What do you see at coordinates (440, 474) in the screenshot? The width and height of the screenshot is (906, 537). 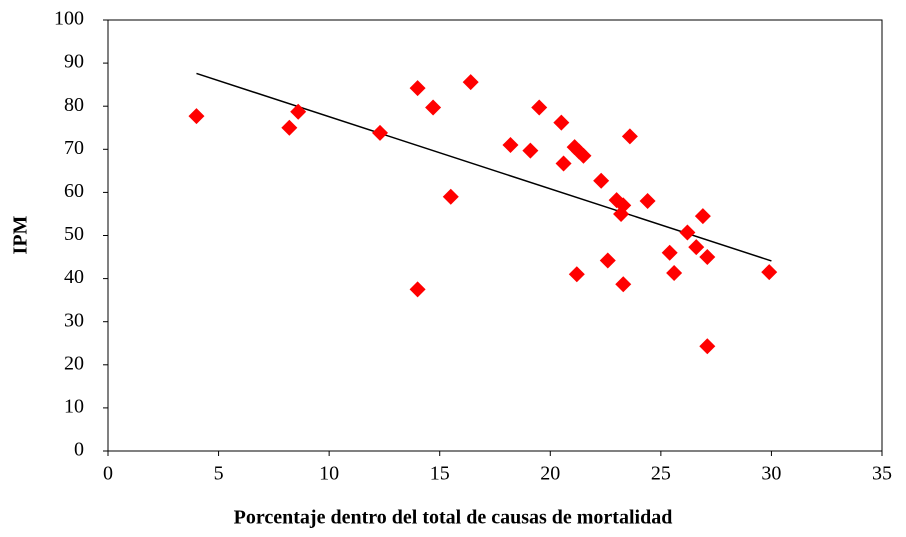 I see `x-tick-label: 15` at bounding box center [440, 474].